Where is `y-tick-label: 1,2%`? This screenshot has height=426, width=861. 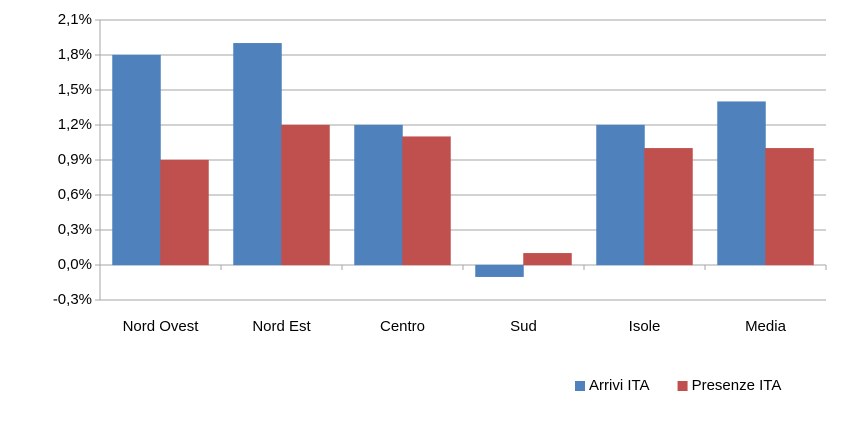
y-tick-label: 1,2% is located at coordinates (75, 124).